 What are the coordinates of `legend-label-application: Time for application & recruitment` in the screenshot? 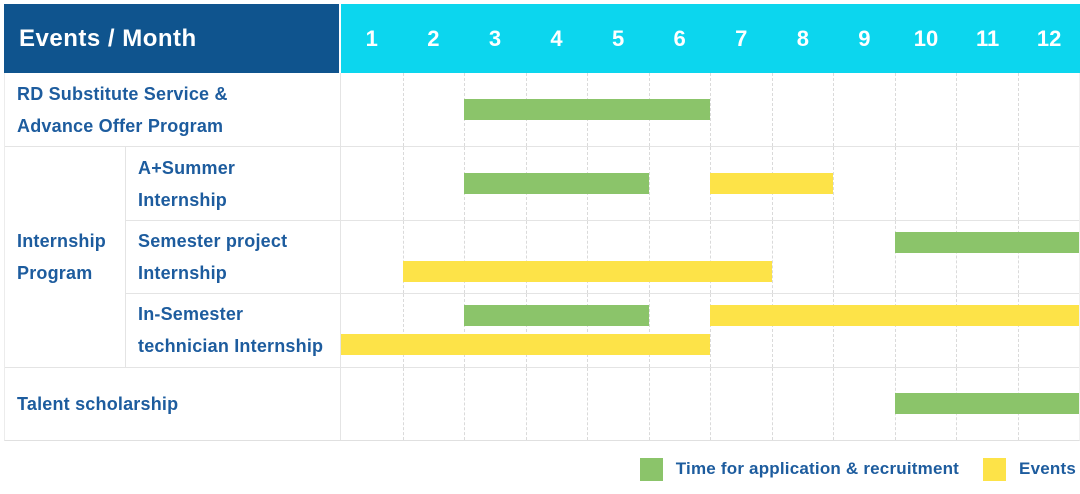 It's located at (817, 468).